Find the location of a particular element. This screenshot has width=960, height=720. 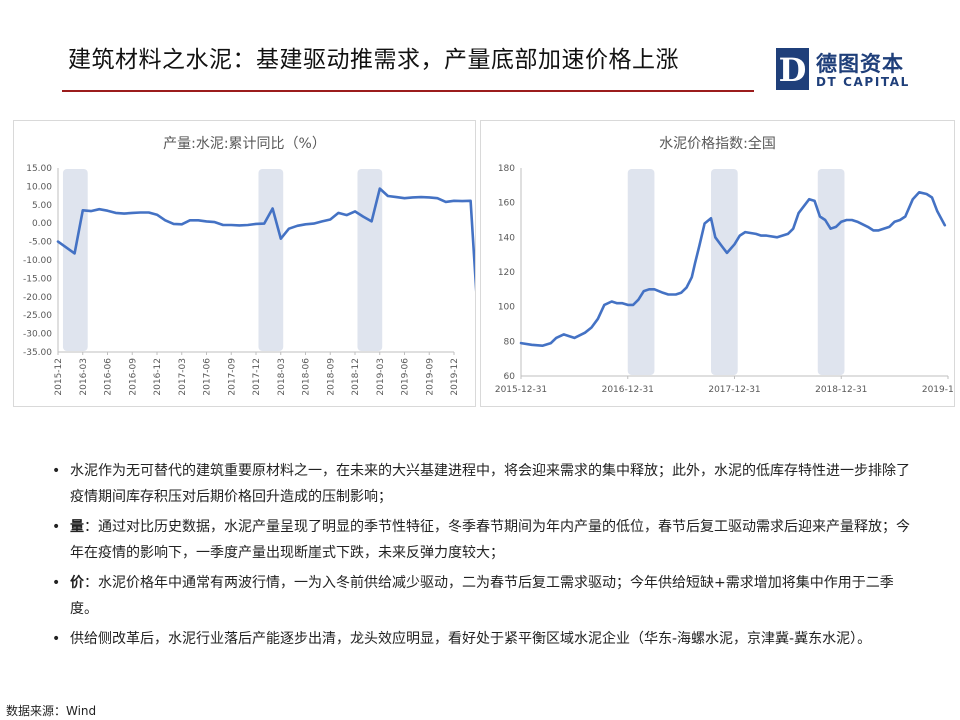

x-tick-label: 2016-09 is located at coordinates (133, 377).